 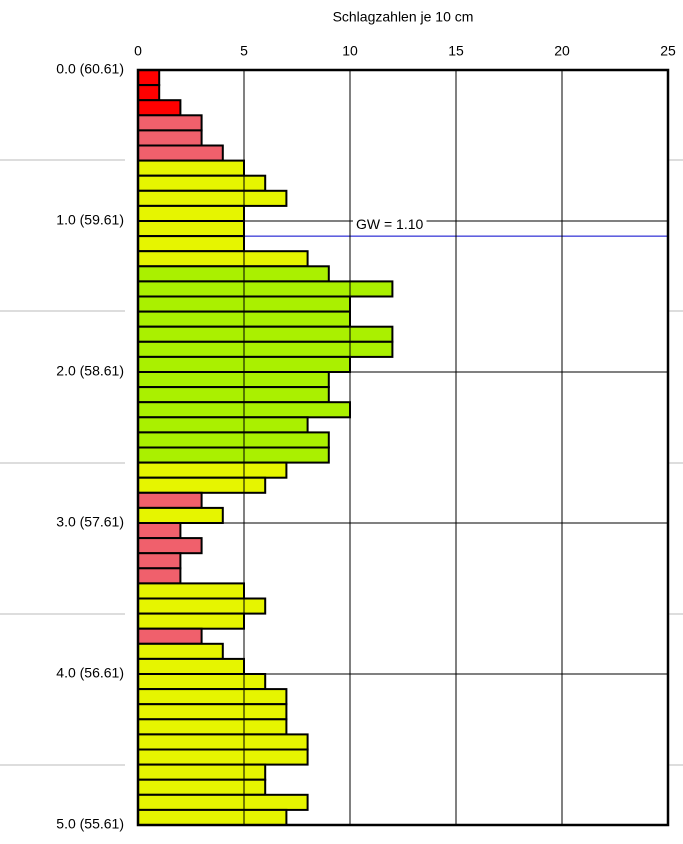 I want to click on y-tick-label: 3.0 (57.61), so click(x=90, y=522).